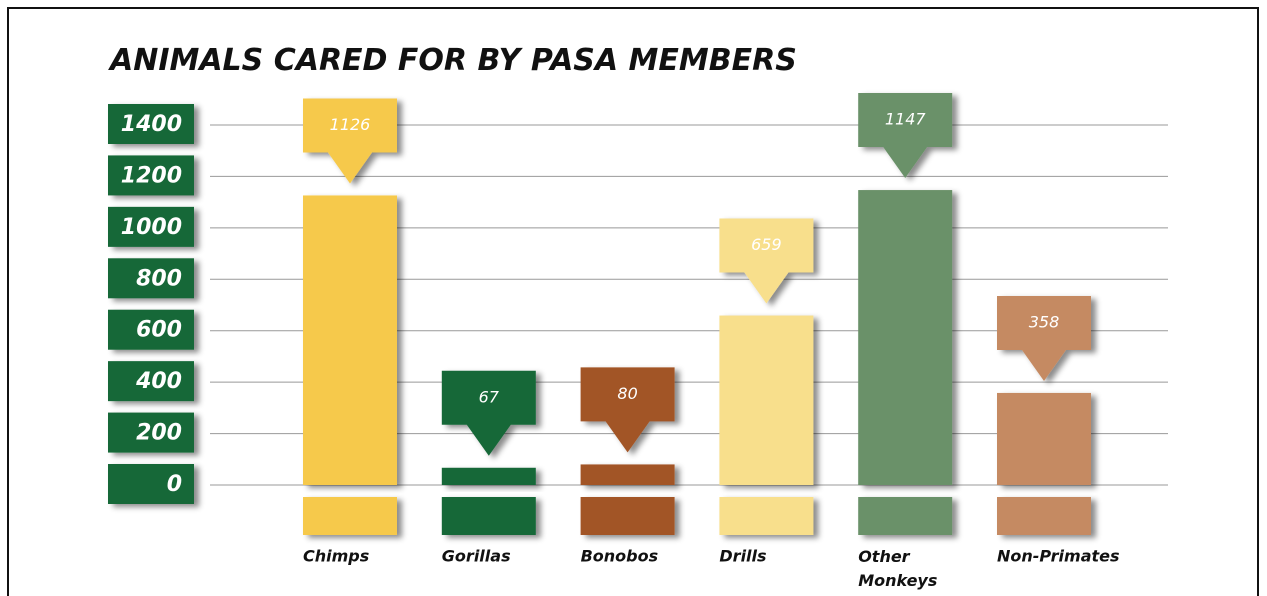  I want to click on value-label: 659, so click(766, 244).